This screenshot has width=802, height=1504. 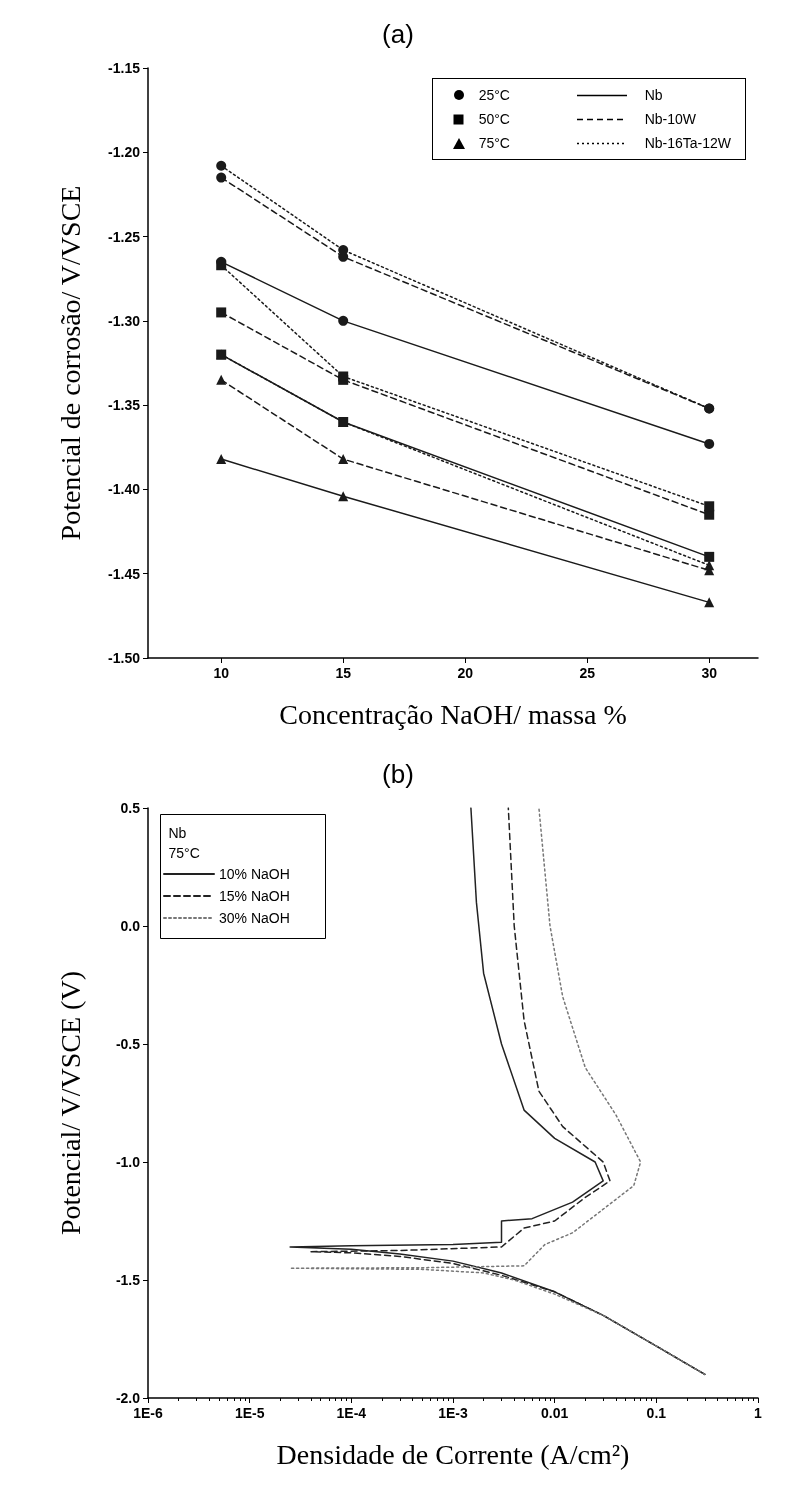 I want to click on y-tick-label: 0.0, so click(x=130, y=926).